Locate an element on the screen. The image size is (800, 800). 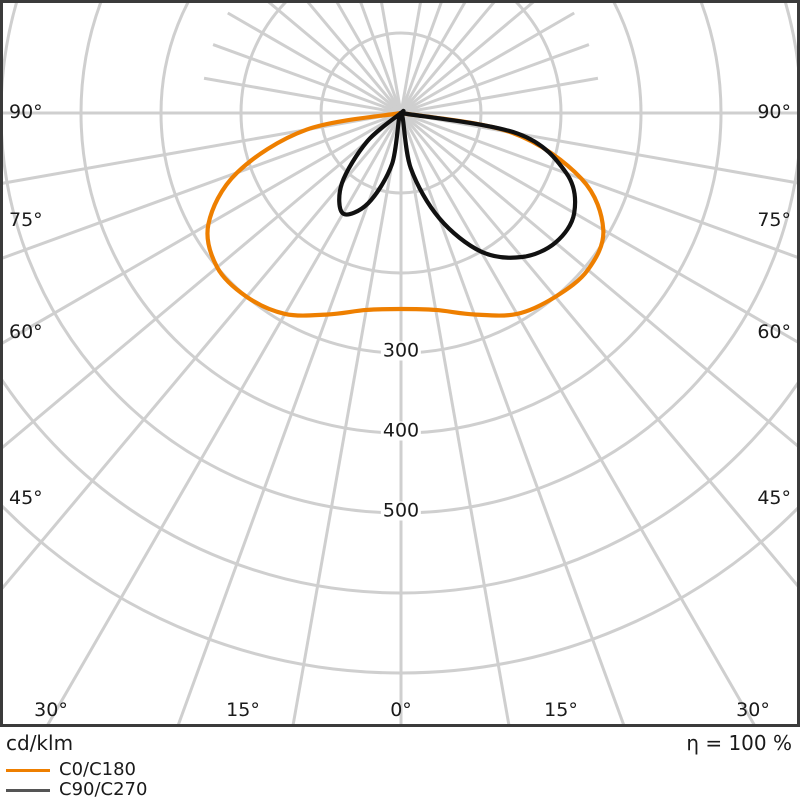
bottom-angle-label-1: 15° is located at coordinates (243, 710).